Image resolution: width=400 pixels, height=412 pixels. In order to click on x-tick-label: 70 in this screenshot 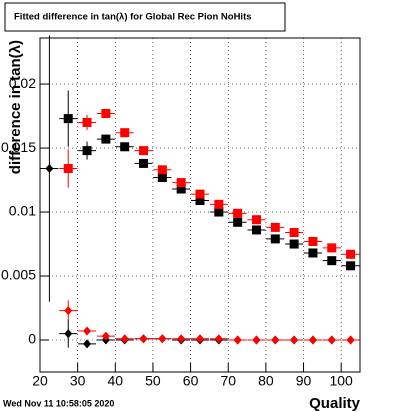, I will do `click(228, 381)`.